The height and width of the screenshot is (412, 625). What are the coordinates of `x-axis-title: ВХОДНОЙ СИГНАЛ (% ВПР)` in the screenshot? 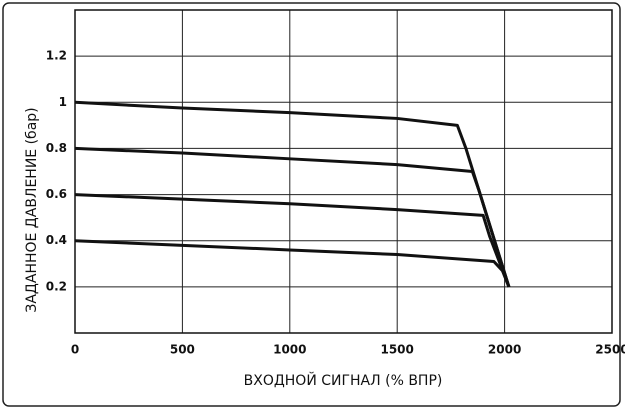 It's located at (343, 380).